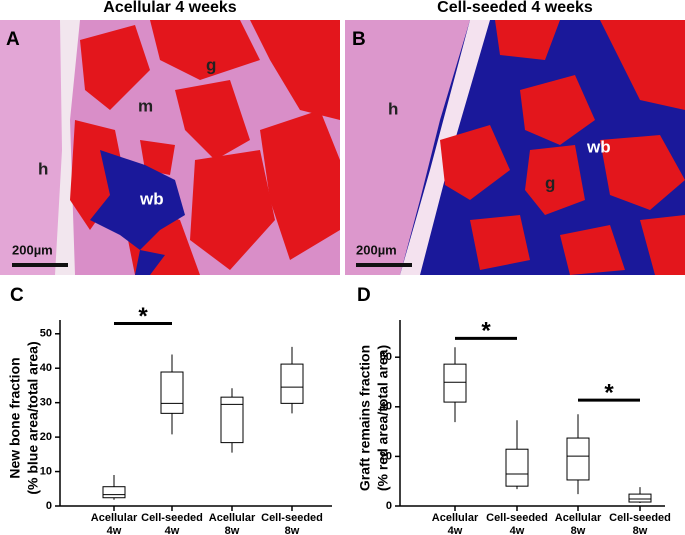 This screenshot has height=535, width=685. Describe the element at coordinates (46, 471) in the screenshot. I see `y-tick-label: 10` at that location.